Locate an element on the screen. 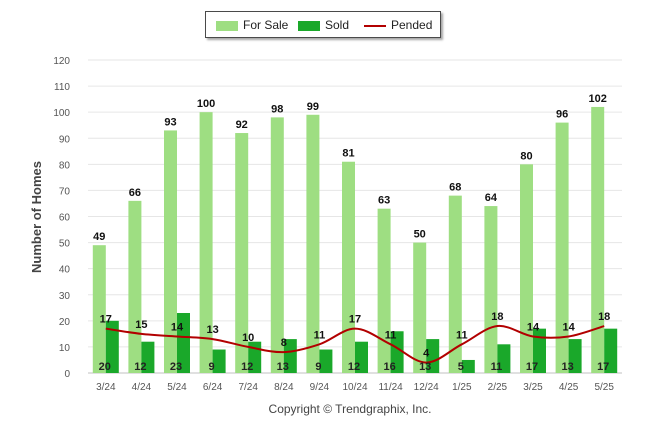 This screenshot has width=646, height=434. y-tick-label: 110 is located at coordinates (62, 87).